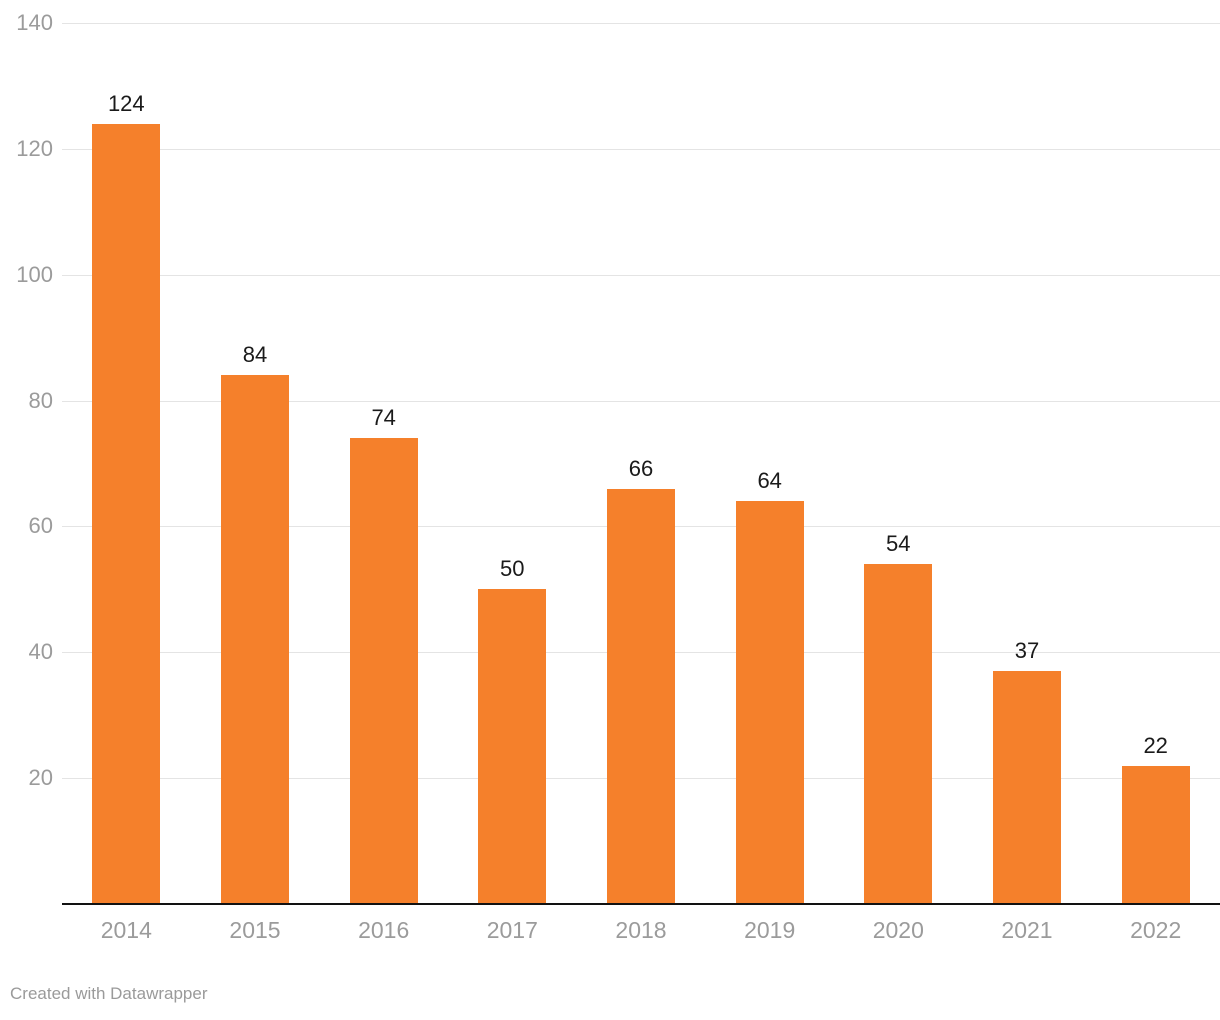 This screenshot has width=1220, height=1020. Describe the element at coordinates (1027, 787) in the screenshot. I see `bar-2021` at that location.